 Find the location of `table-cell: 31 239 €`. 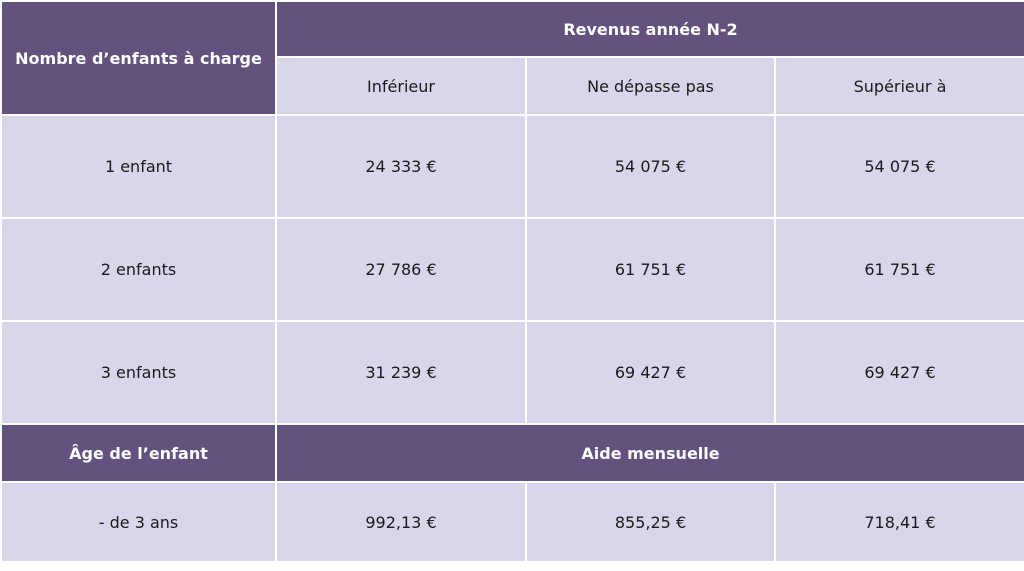

table-cell: 31 239 € is located at coordinates (401, 372).